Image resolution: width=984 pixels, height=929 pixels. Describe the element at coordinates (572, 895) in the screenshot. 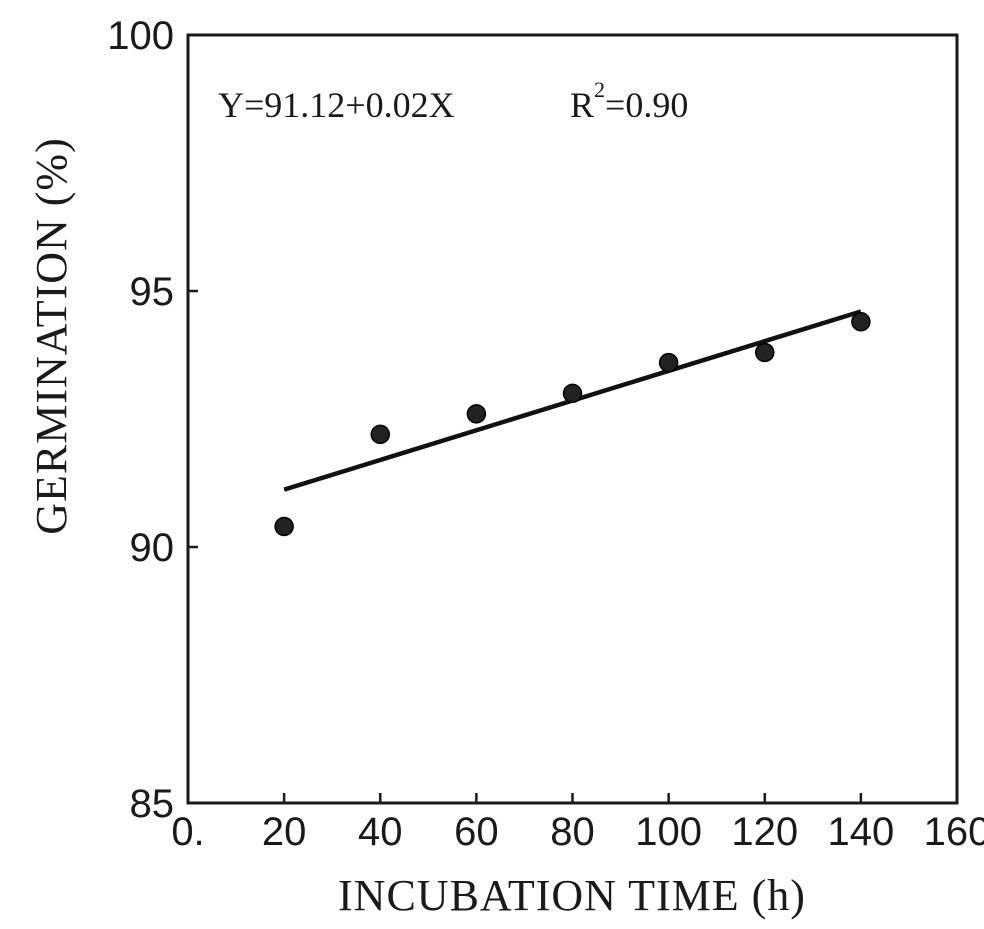

I see `x-axis-title: INCUBATION TIME (h)` at that location.